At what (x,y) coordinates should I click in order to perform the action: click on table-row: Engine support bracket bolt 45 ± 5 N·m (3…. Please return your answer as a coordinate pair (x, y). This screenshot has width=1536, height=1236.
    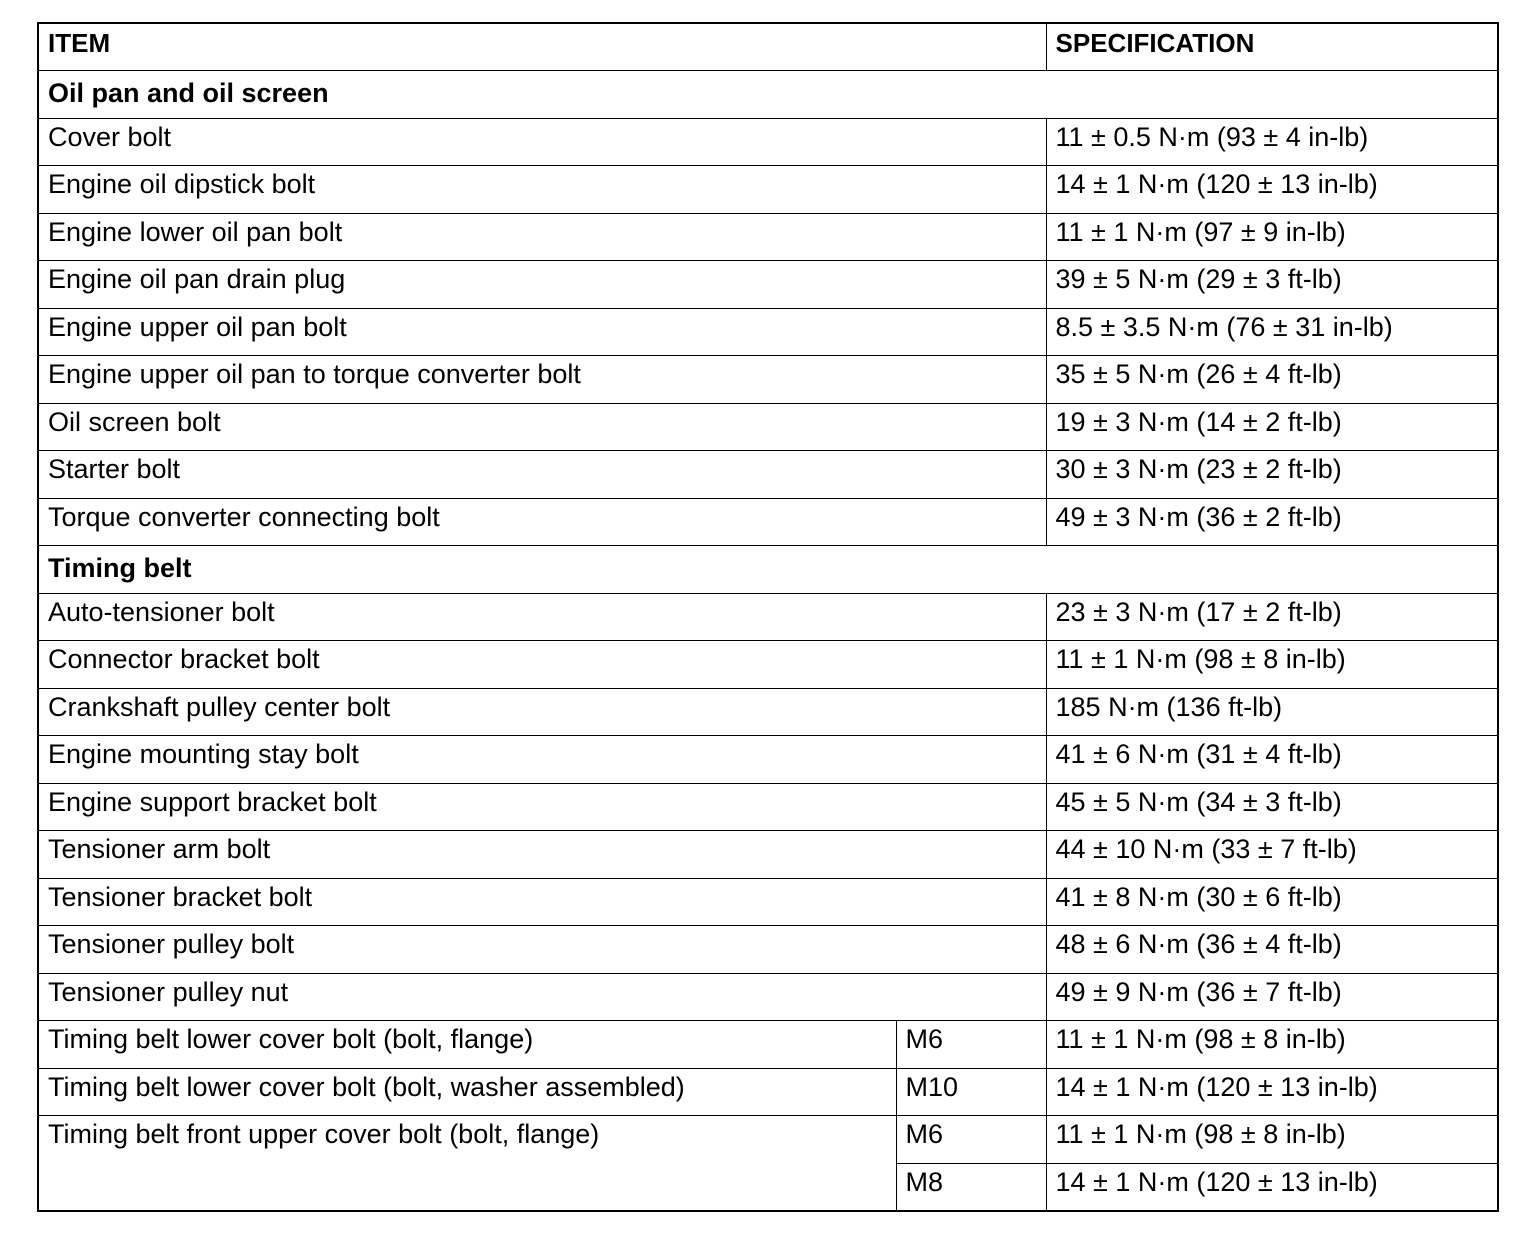
    Looking at the image, I should click on (768, 806).